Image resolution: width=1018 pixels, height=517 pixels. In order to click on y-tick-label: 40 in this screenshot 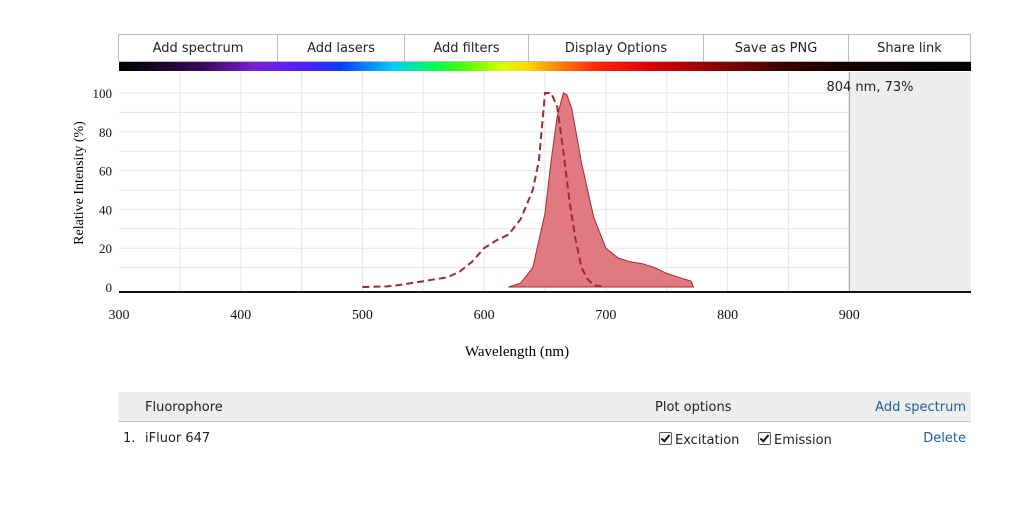, I will do `click(105, 209)`.